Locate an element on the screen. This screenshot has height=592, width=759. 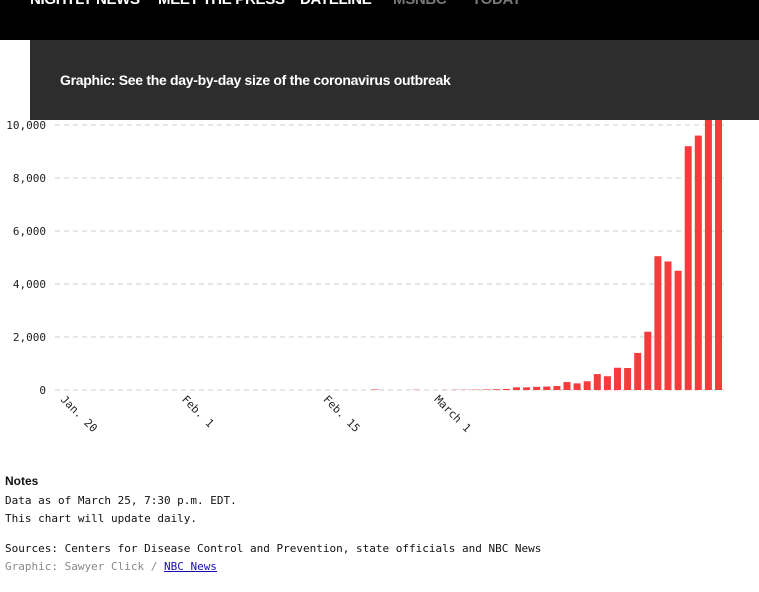
y-tick-label: 0 is located at coordinates (42, 390).